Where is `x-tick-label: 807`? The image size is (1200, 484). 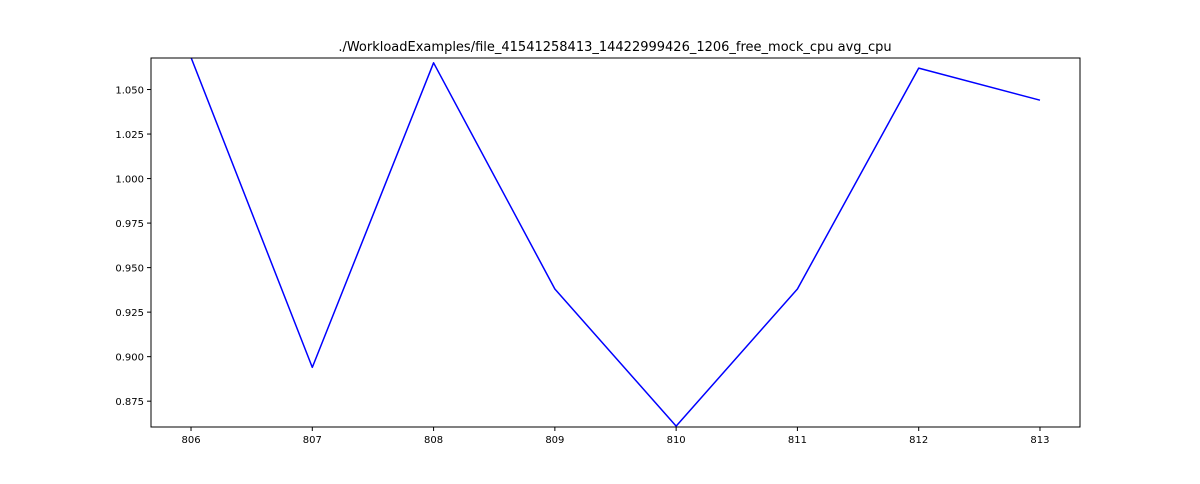 x-tick-label: 807 is located at coordinates (312, 440).